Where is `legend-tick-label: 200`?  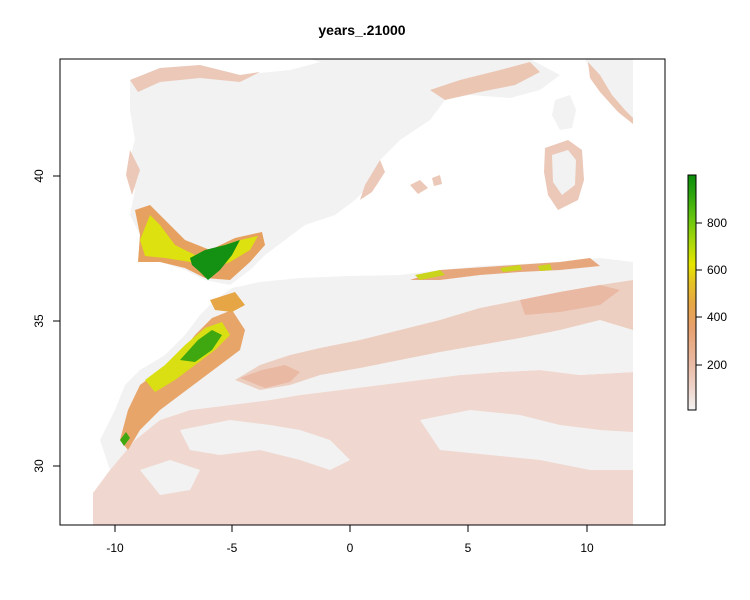 legend-tick-label: 200 is located at coordinates (717, 365).